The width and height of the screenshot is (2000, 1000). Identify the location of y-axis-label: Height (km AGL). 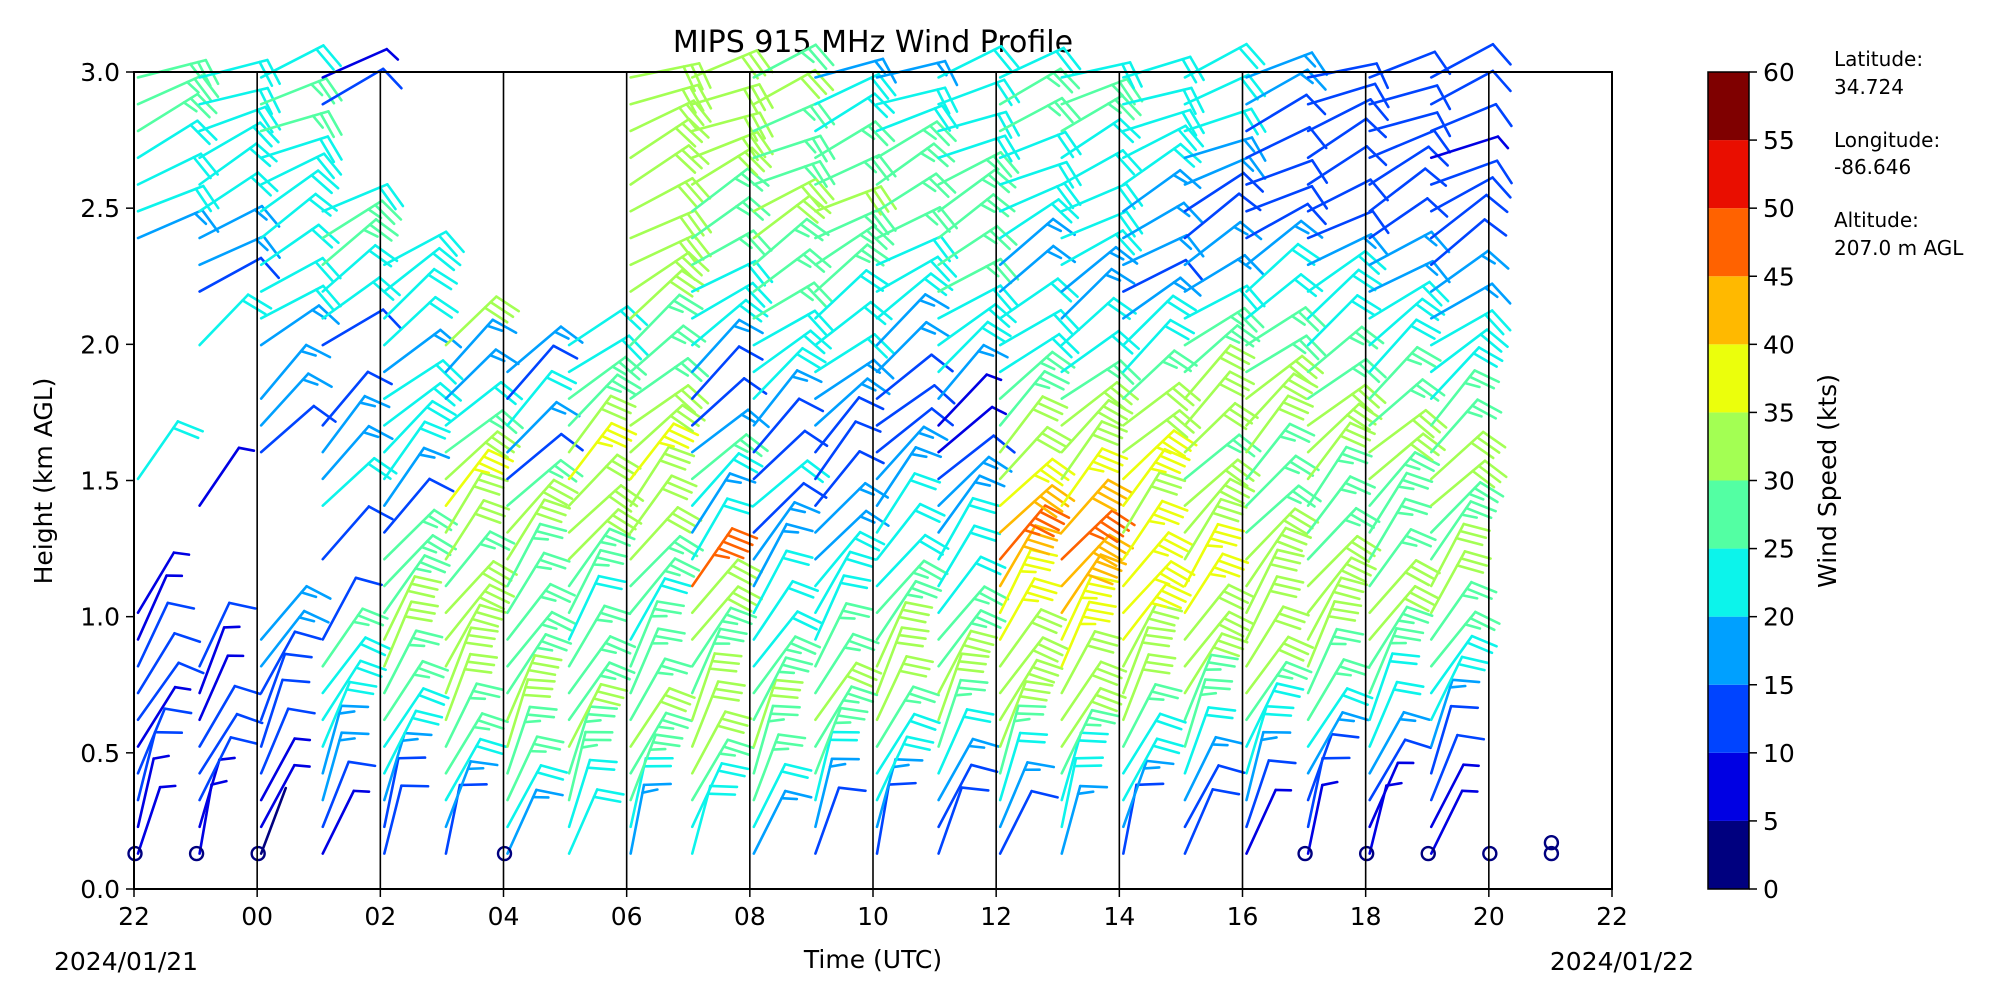
(43, 481).